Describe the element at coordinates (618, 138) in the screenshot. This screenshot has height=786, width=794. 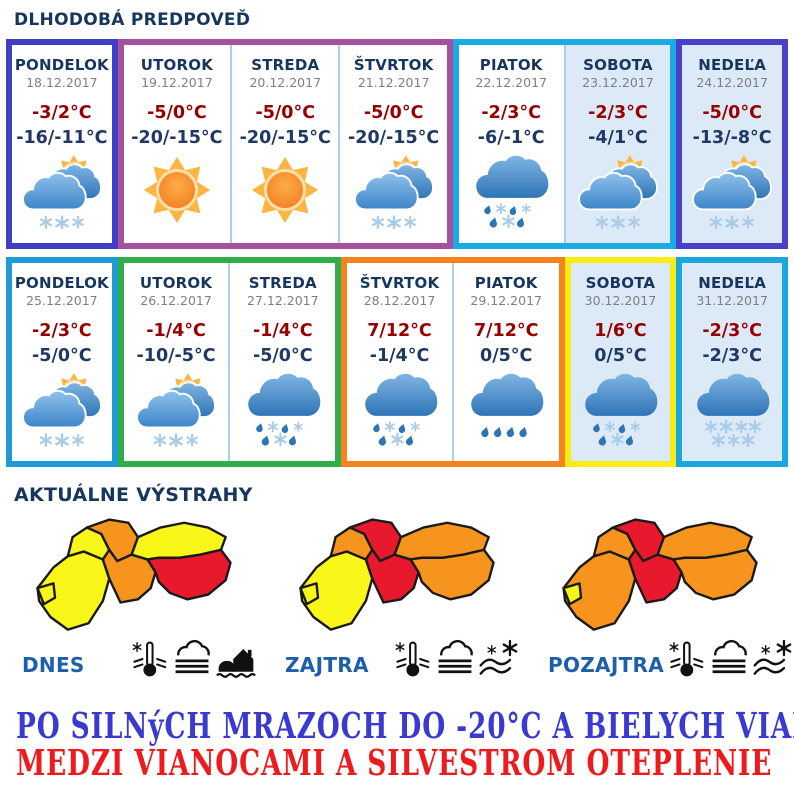
I see `night-temp: -4/1°C` at that location.